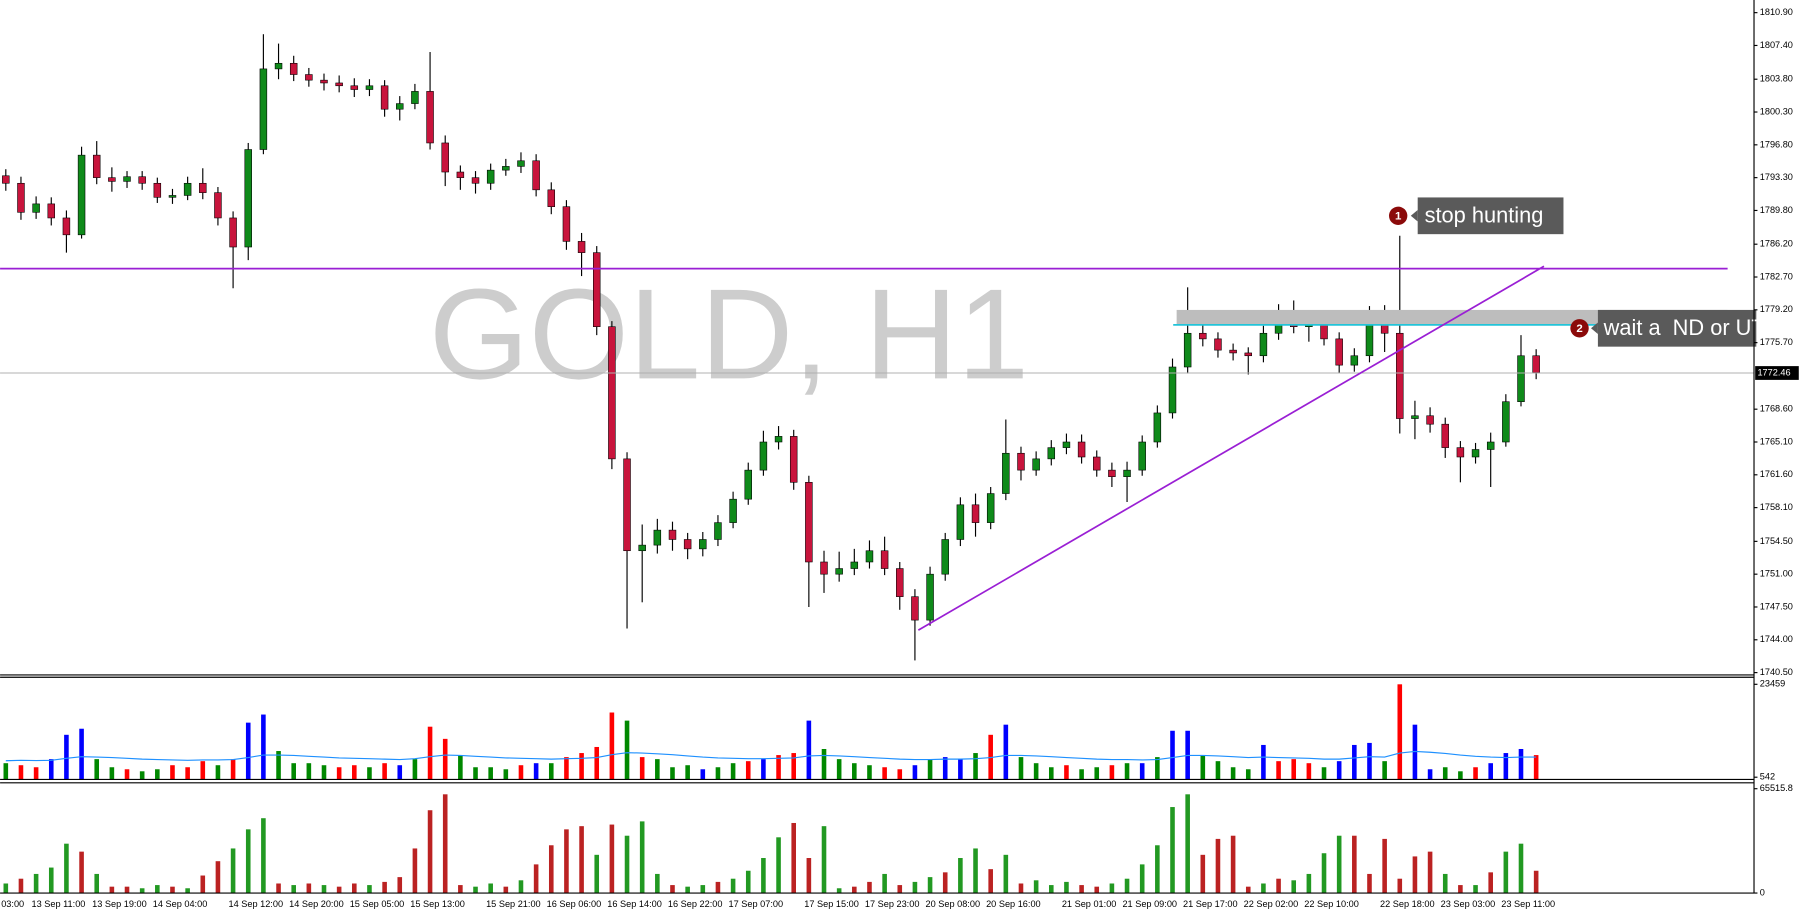 This screenshot has height=916, width=1800. What do you see at coordinates (1528, 904) in the screenshot?
I see `x-tick-label: 23 Sep 11:00` at bounding box center [1528, 904].